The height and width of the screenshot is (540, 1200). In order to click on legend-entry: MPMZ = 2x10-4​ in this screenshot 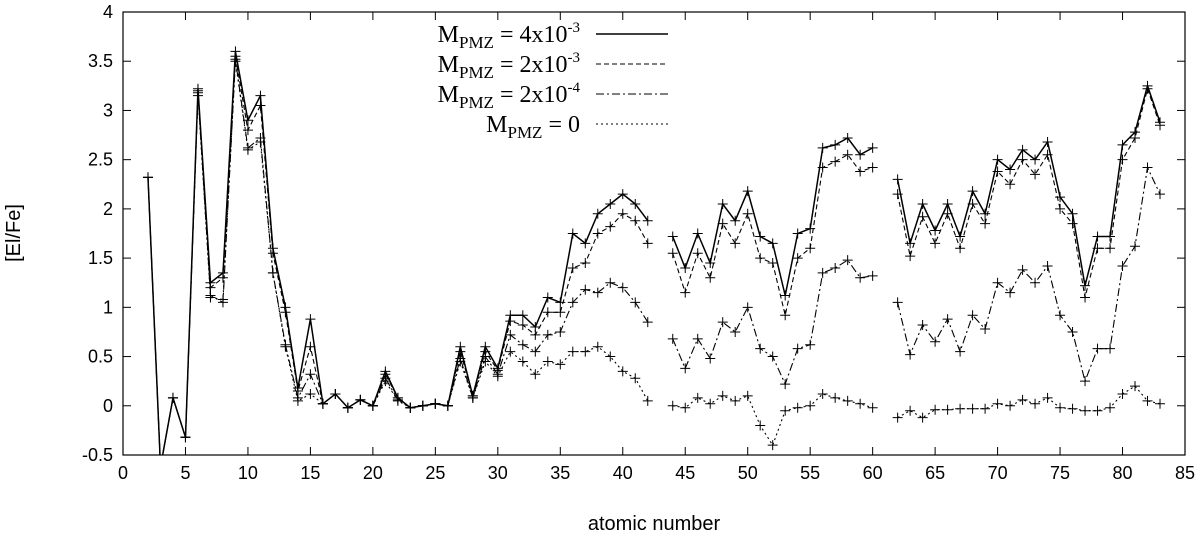, I will do `click(553, 96)`.